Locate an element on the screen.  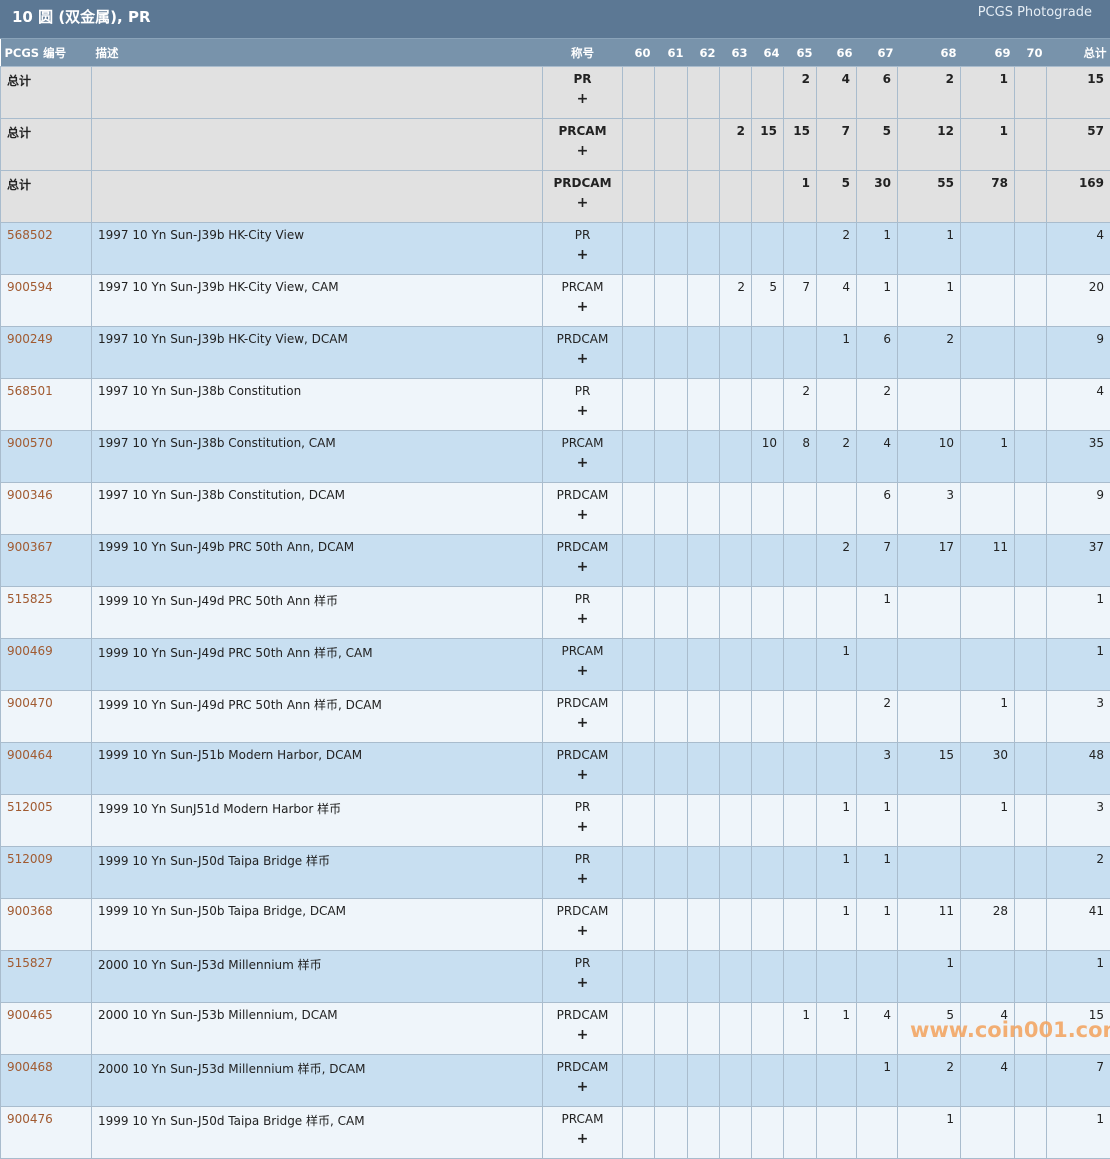
pcgs-number-link: 515825 is located at coordinates (30, 599).